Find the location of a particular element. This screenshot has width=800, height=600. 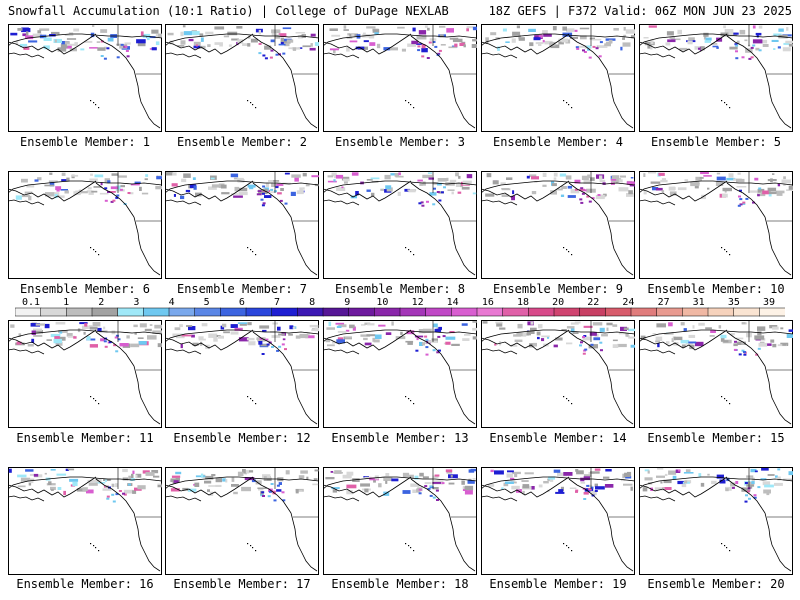

ensemble-member-label: Ensemble Member: 14 is located at coordinates (558, 438).